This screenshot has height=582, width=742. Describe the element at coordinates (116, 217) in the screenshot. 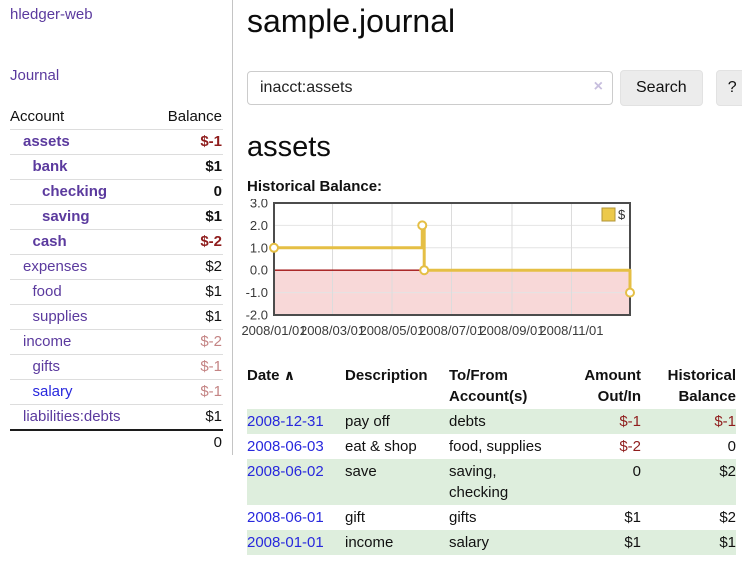

I see `account-row: saving $1` at that location.